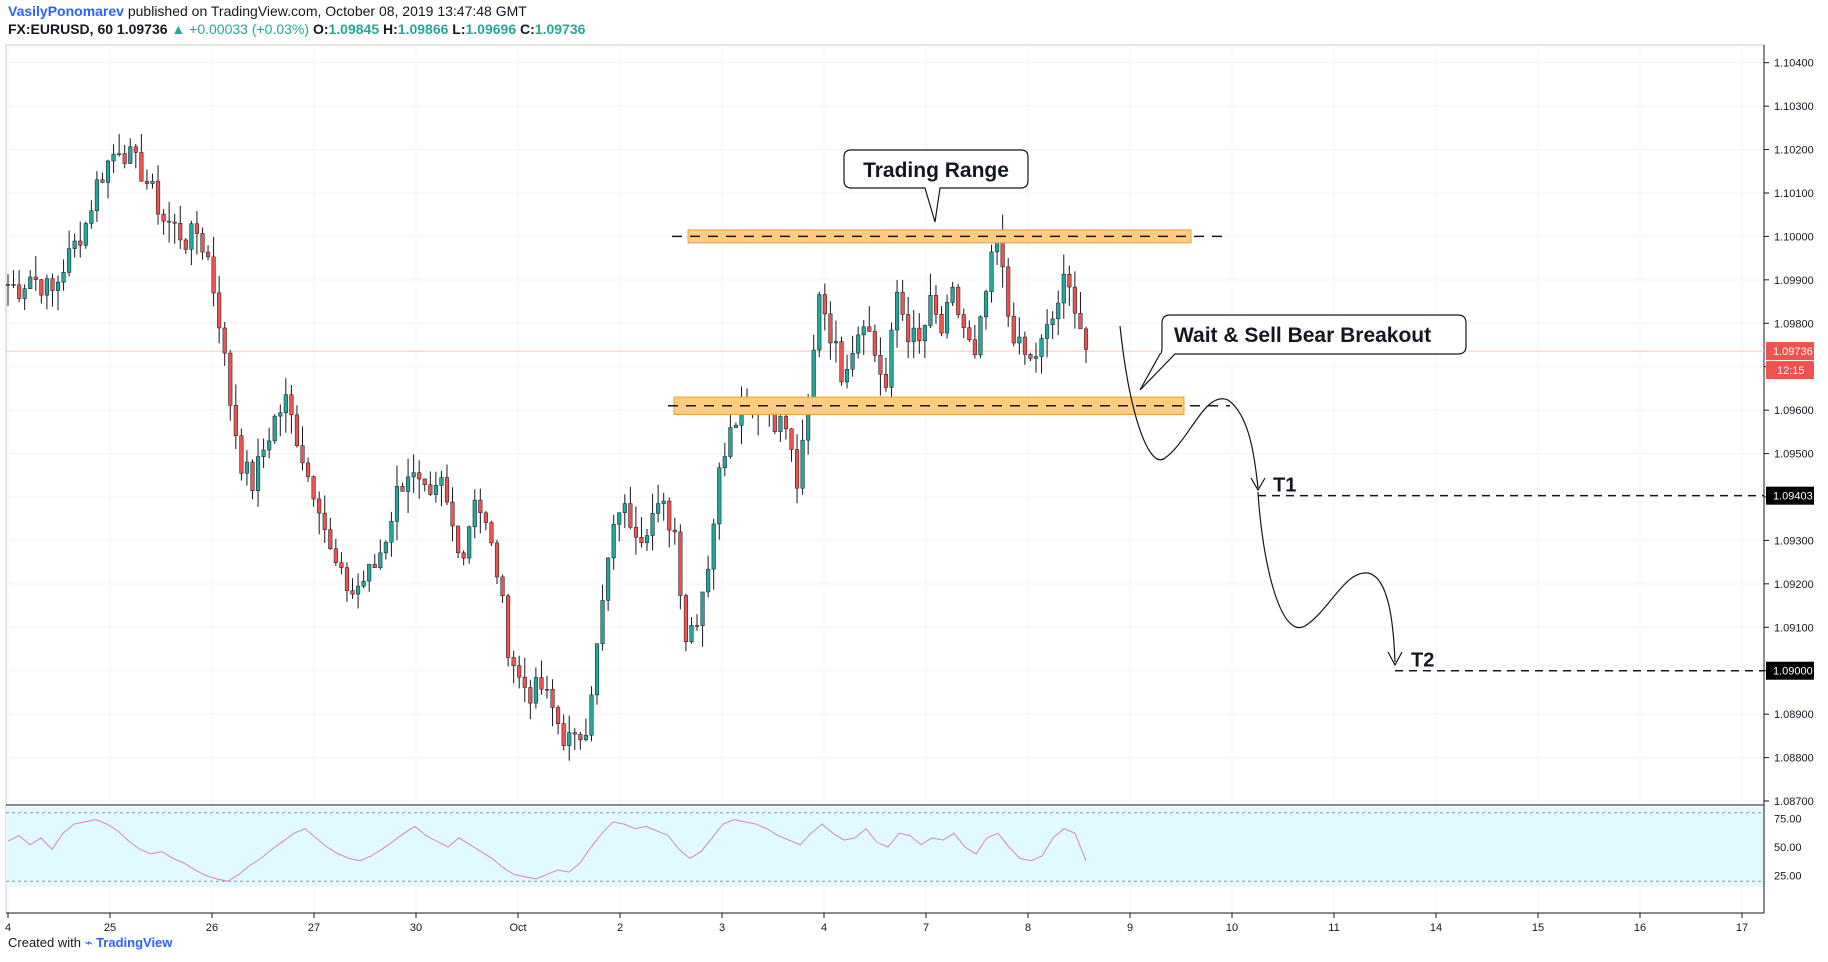  What do you see at coordinates (354, 29) in the screenshot?
I see `open-value: 1.09845` at bounding box center [354, 29].